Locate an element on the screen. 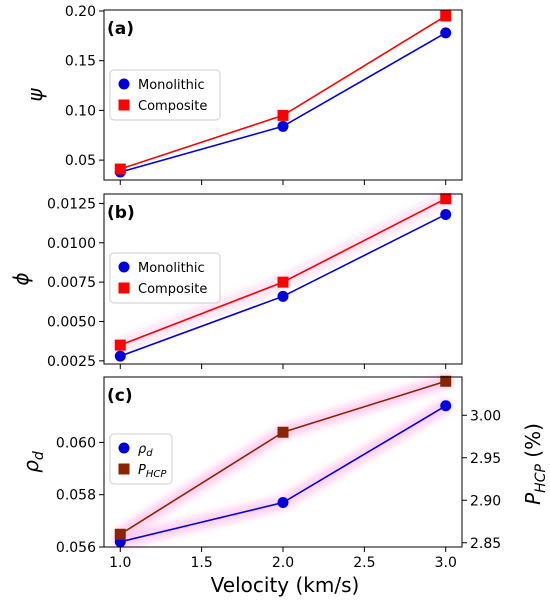 Image resolution: width=550 pixels, height=605 pixels. x-axis: 1.0 1.5 2.0 2.5 3.0 is located at coordinates (283, 563).